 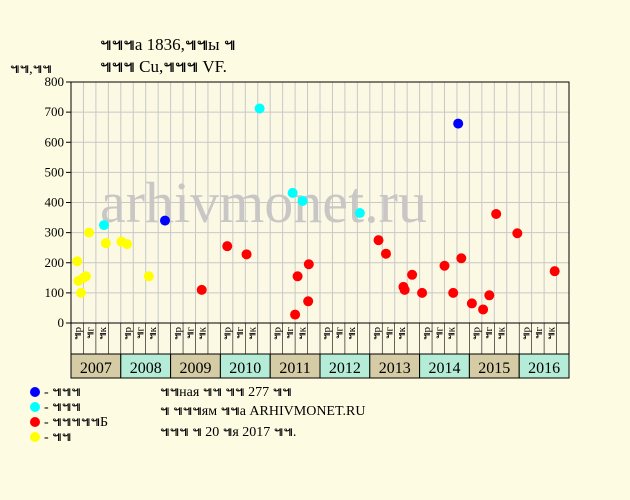 I want to click on year-label: 2009, so click(x=196, y=368).